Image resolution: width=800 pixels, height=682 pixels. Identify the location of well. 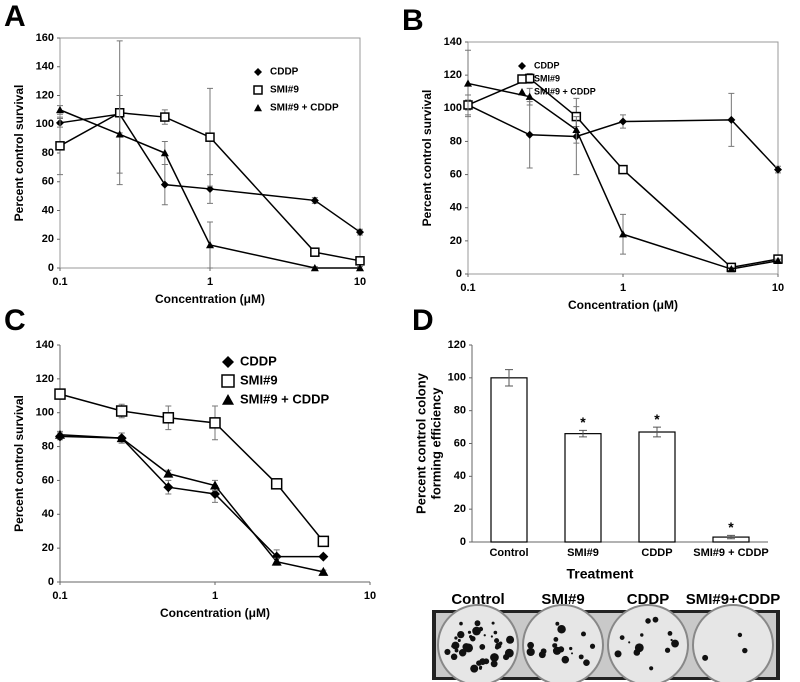
(733, 643).